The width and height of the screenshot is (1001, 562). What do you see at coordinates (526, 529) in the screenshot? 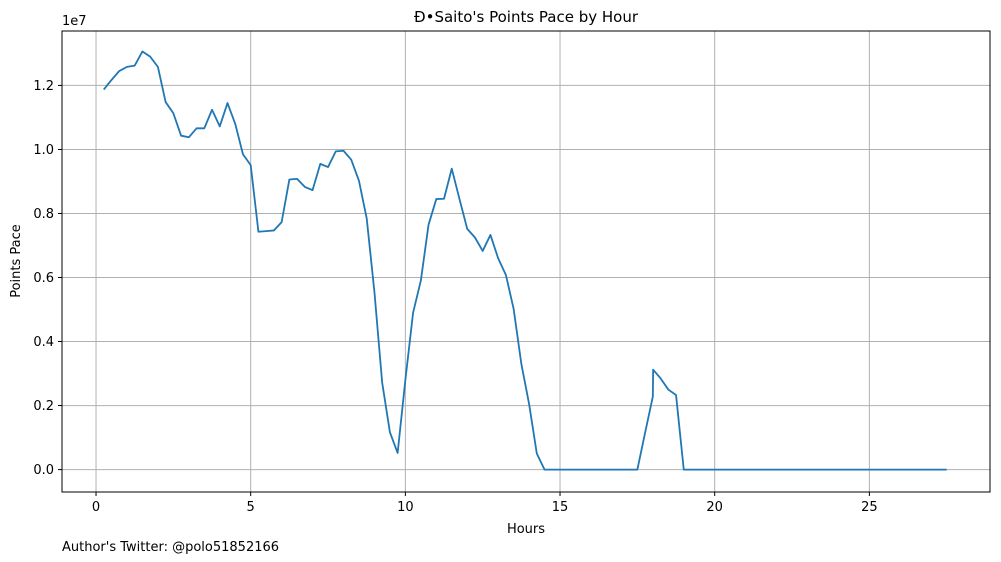
I see `x-axis-title: Hours` at bounding box center [526, 529].